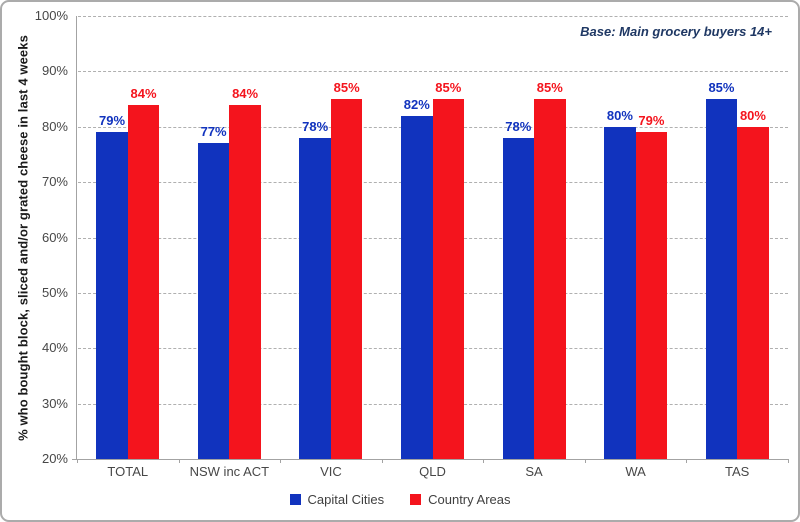  What do you see at coordinates (534, 471) in the screenshot?
I see `category-label: SA` at bounding box center [534, 471].